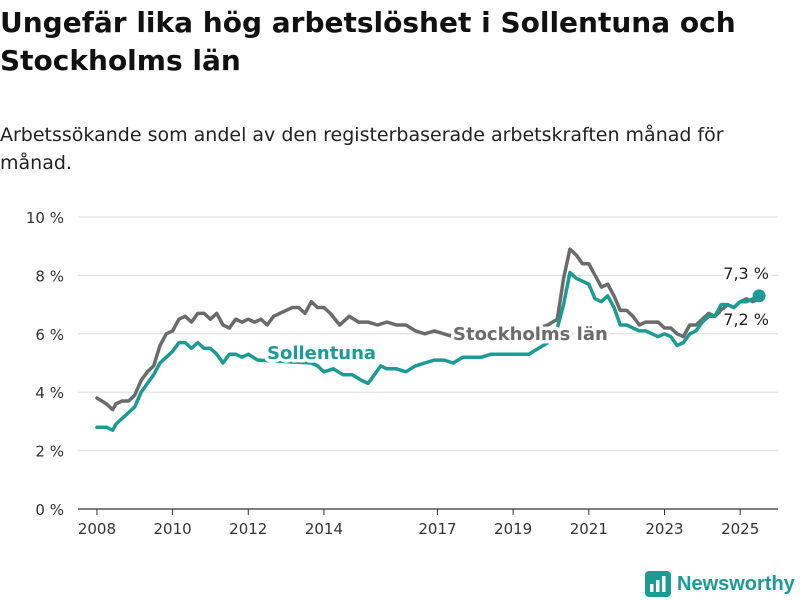  I want to click on series-label-sollentuna: Sollentuna, so click(321, 353).